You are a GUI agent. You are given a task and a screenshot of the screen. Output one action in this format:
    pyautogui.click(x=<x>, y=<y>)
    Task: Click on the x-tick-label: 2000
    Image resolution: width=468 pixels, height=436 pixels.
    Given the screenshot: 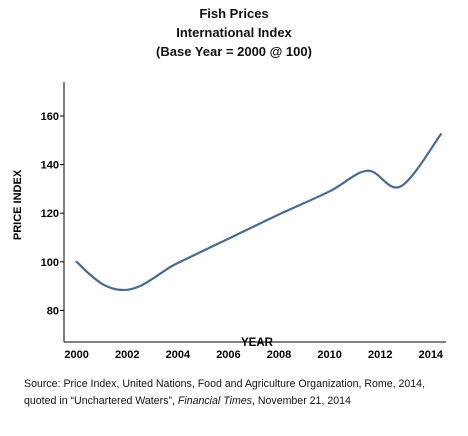 What is the action you would take?
    pyautogui.click(x=76, y=355)
    